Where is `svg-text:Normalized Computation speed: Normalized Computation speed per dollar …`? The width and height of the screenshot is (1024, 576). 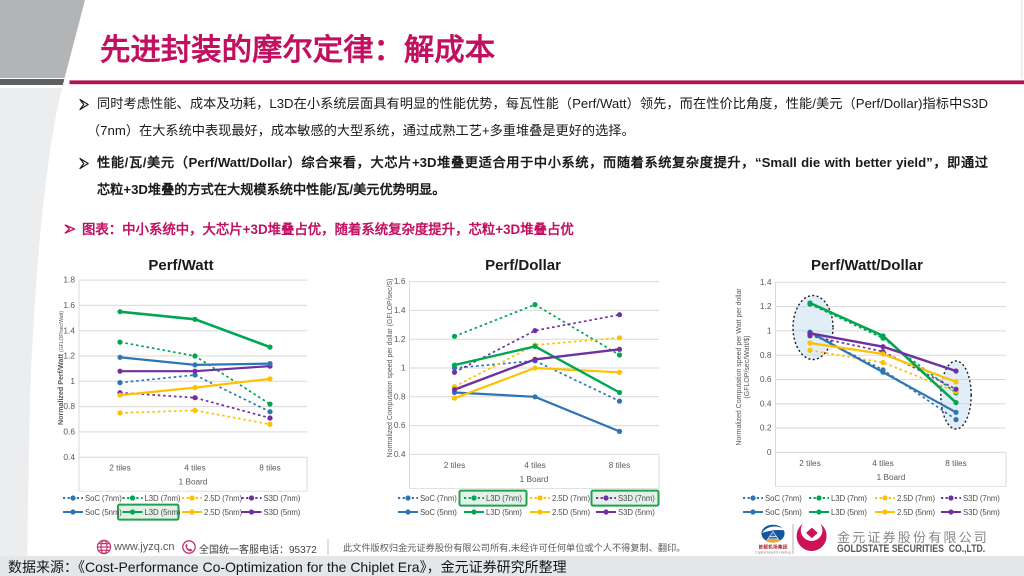
svg-text:Normalized Computation speed: Normalized Computation speed per dollar … is located at coordinates (390, 368).